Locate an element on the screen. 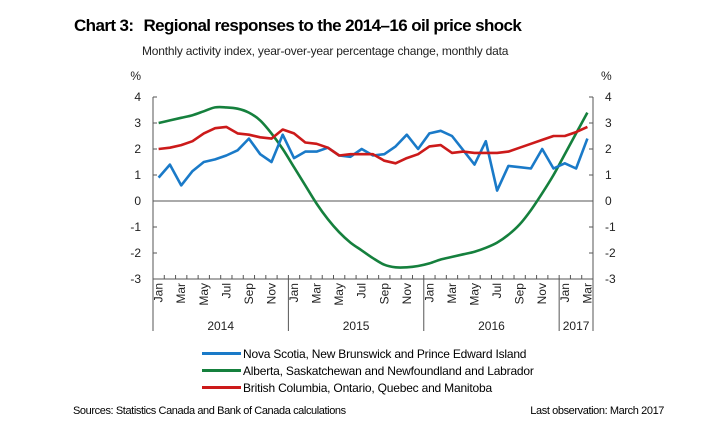 The width and height of the screenshot is (715, 424). y-tick-label-left: -2 is located at coordinates (135, 253).